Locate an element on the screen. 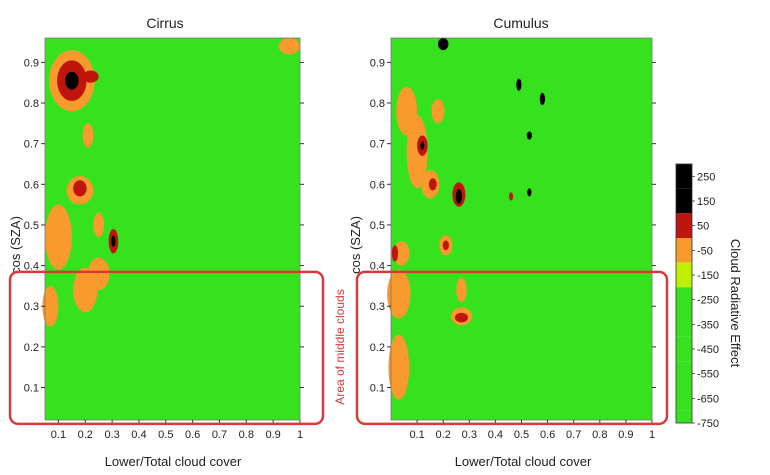 This screenshot has height=475, width=770. cumulus-y-label: cos (SZA) is located at coordinates (355, 245).